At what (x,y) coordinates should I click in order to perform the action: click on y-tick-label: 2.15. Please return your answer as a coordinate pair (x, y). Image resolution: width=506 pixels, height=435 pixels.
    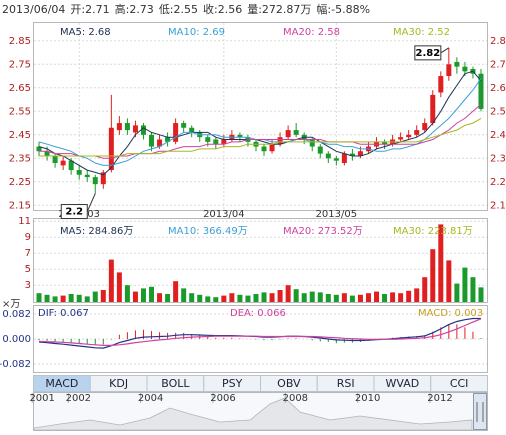
    Looking at the image, I should click on (20, 205).